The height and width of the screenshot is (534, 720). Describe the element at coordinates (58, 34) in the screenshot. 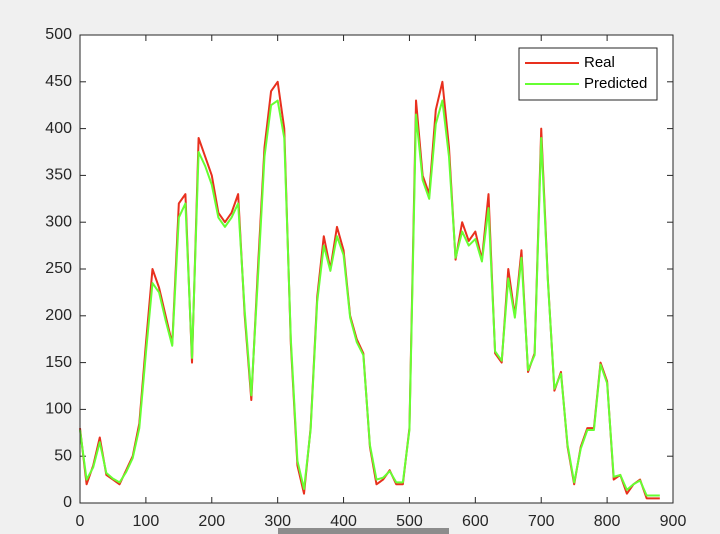

I see `y-tick-label: 500` at that location.